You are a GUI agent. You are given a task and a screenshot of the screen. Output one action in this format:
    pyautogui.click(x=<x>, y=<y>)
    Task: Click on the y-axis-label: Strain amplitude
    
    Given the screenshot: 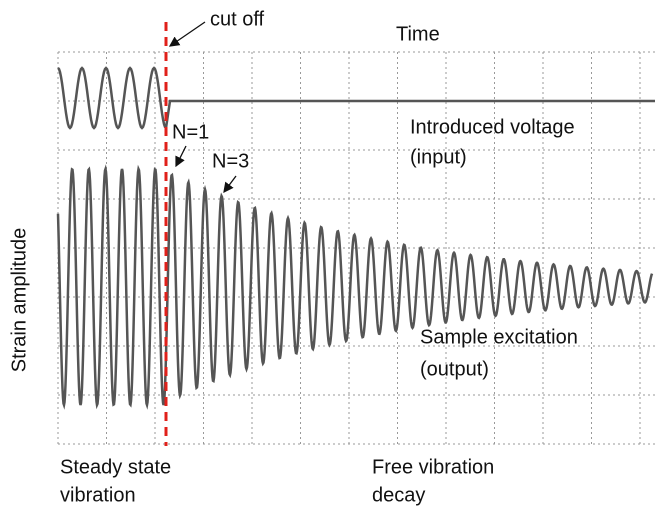 What is the action you would take?
    pyautogui.click(x=19, y=300)
    